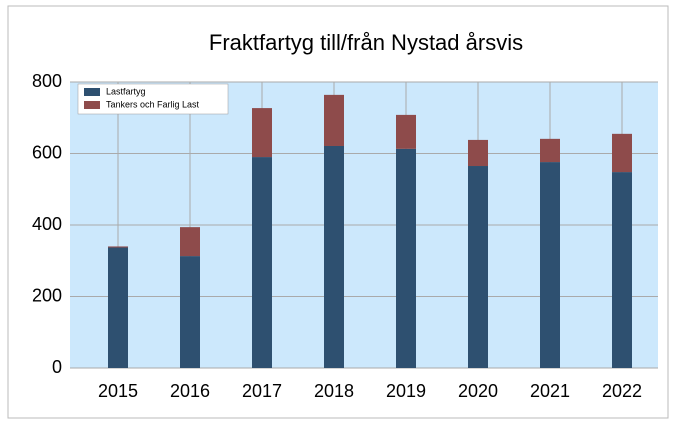  Describe the element at coordinates (118, 391) in the screenshot. I see `x-tick-label: 2015` at that location.